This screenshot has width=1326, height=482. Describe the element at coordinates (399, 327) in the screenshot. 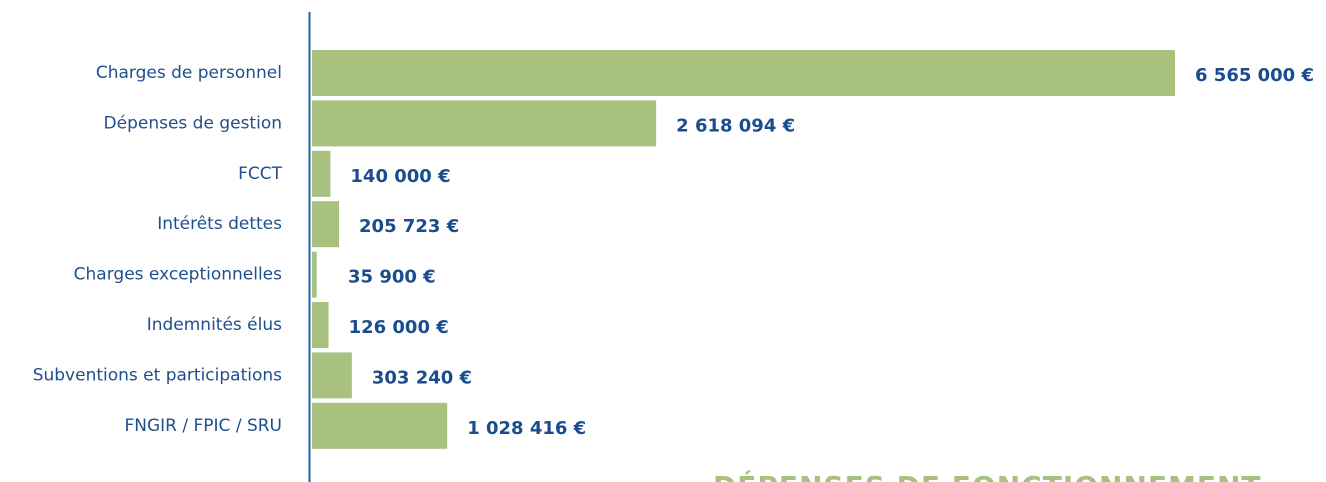

I see `value-label: 126 000 €` at that location.